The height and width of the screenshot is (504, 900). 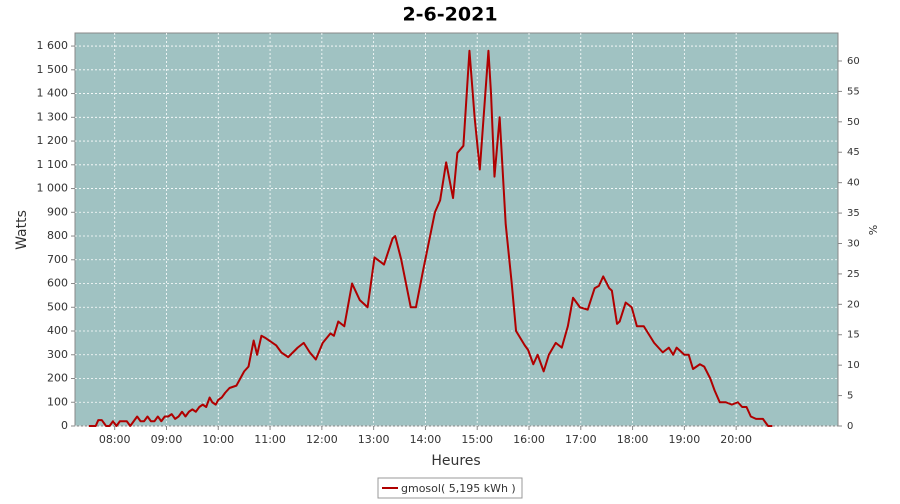 I want to click on x-tick-label: 14:00, so click(x=426, y=439).